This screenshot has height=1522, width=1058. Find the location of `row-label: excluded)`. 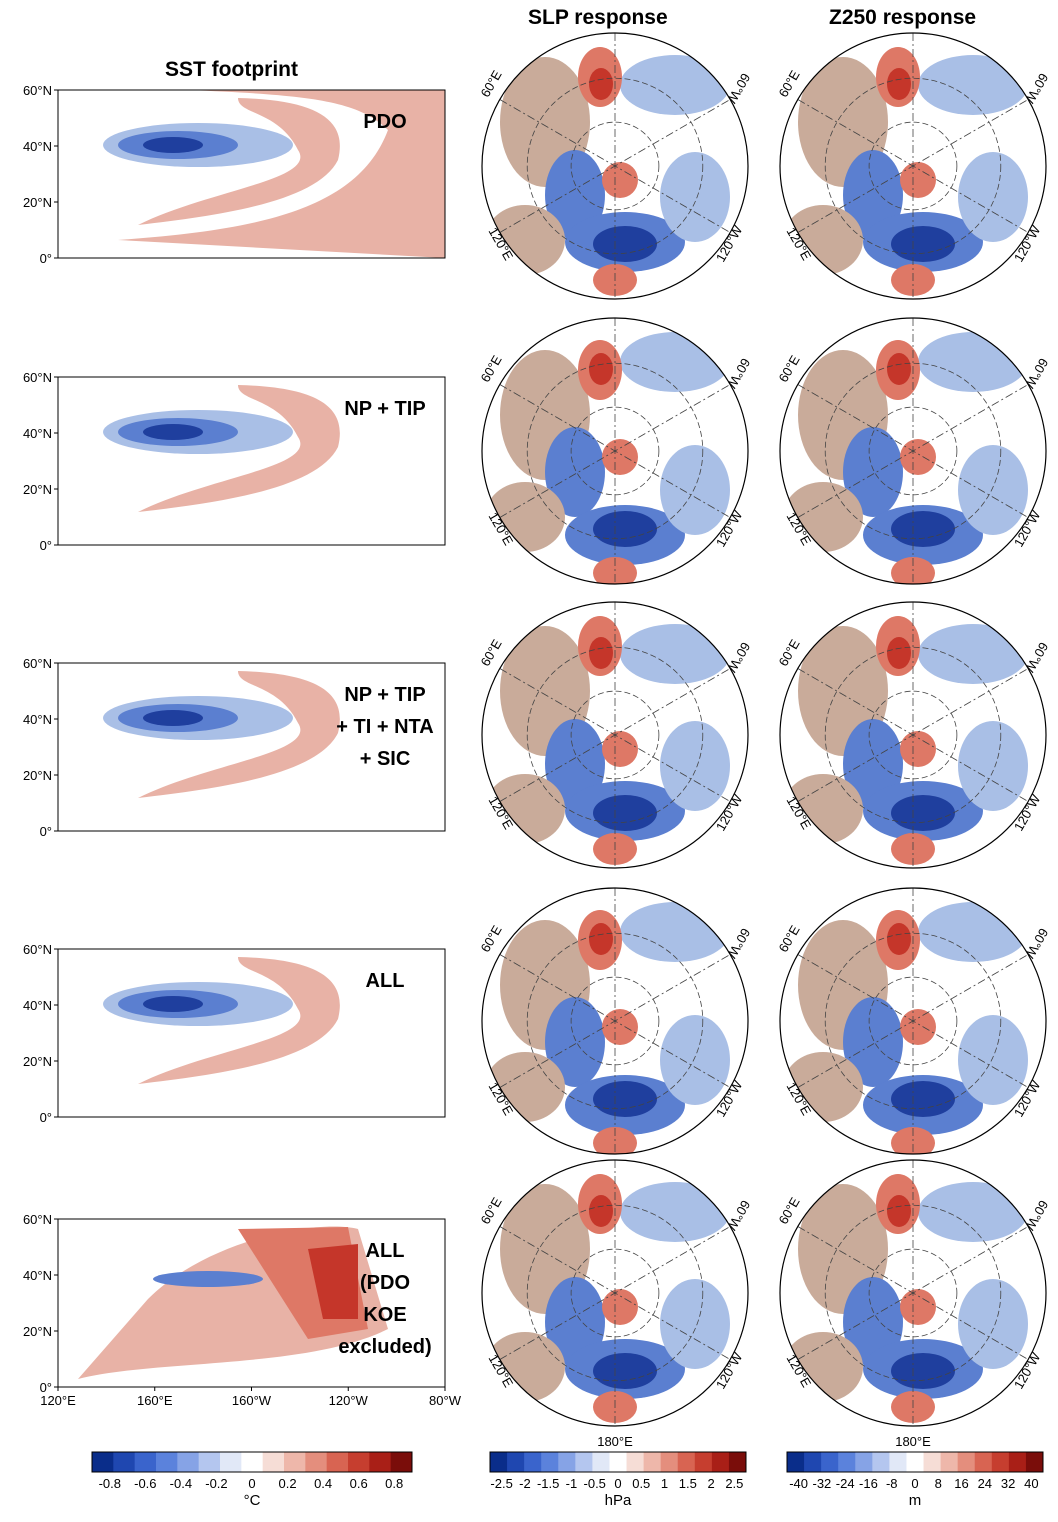

row-label: excluded) is located at coordinates (384, 1347).